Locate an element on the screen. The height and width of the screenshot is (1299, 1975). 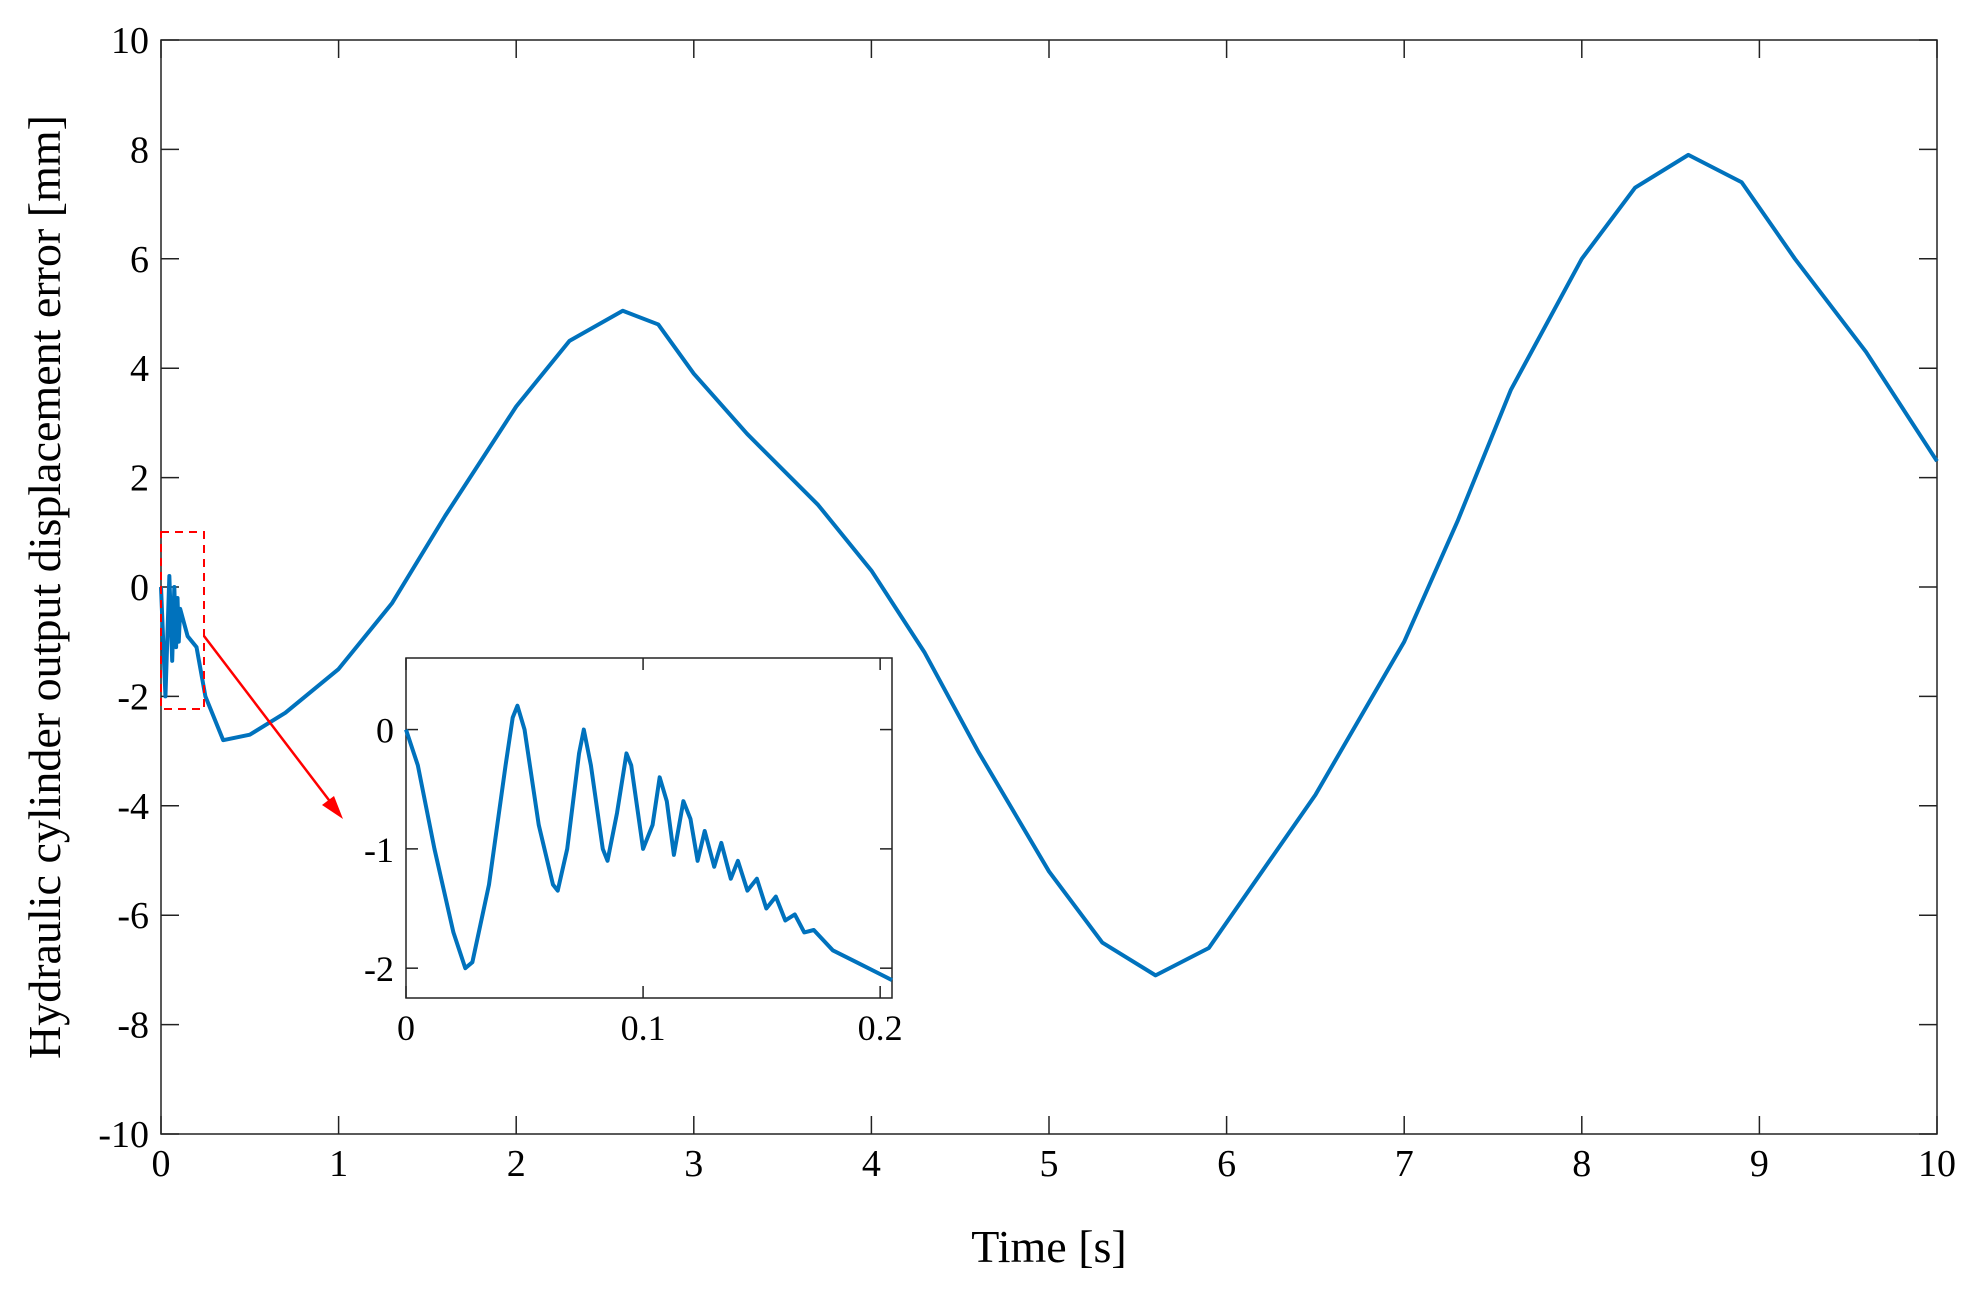
x-tick-label: 1 is located at coordinates (338, 1164).